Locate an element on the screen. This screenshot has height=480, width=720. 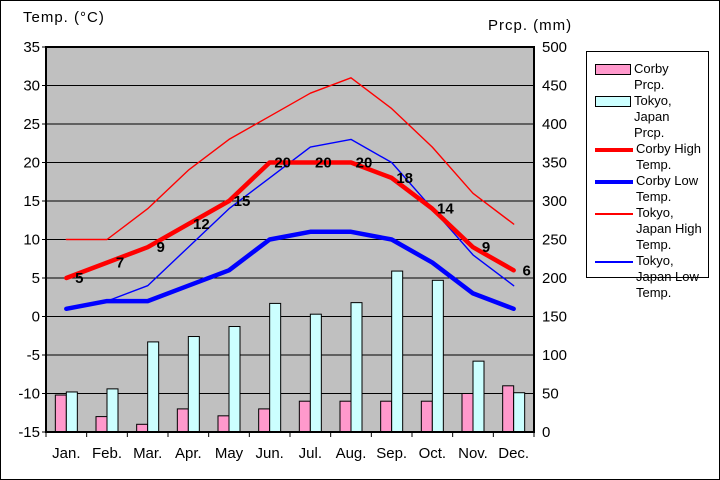
month-label: May is located at coordinates (229, 453).